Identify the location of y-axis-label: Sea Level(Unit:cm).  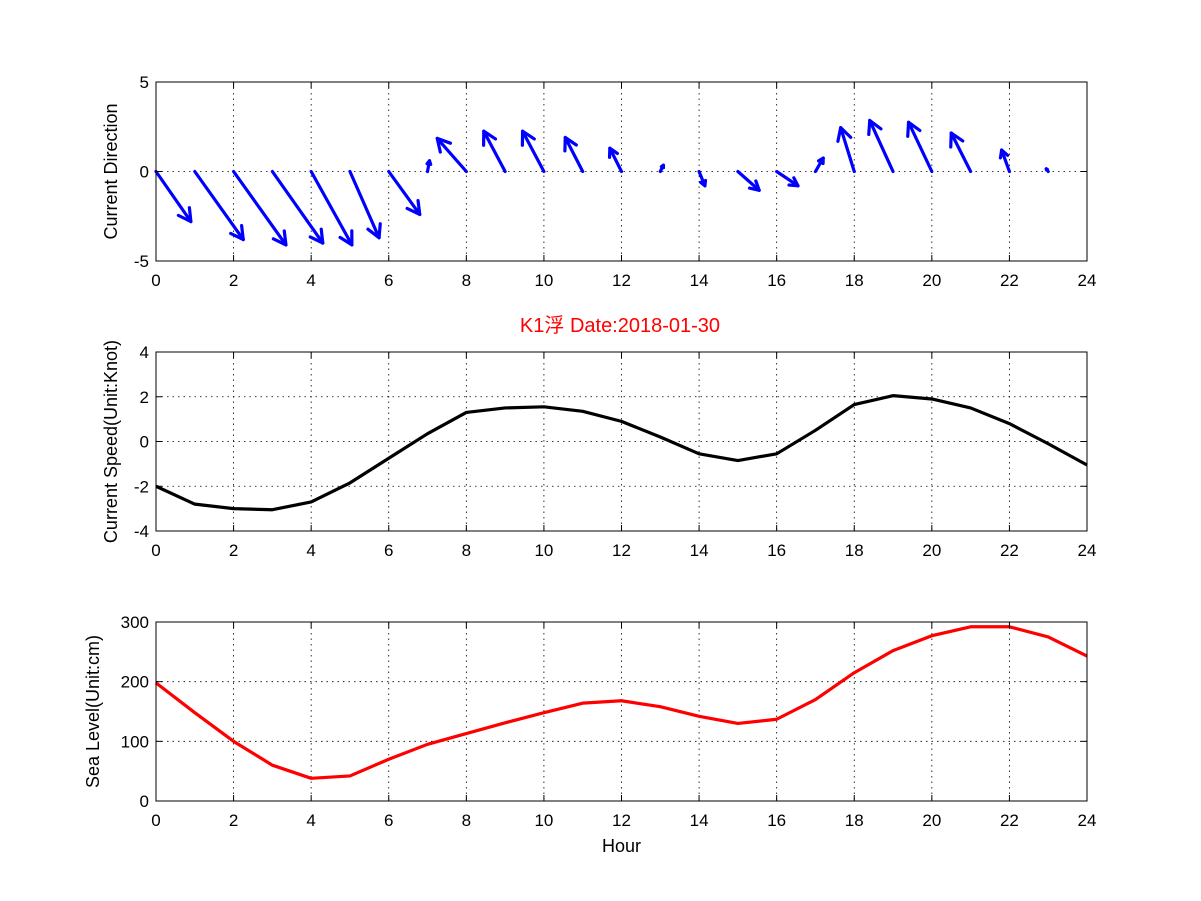
(93, 711).